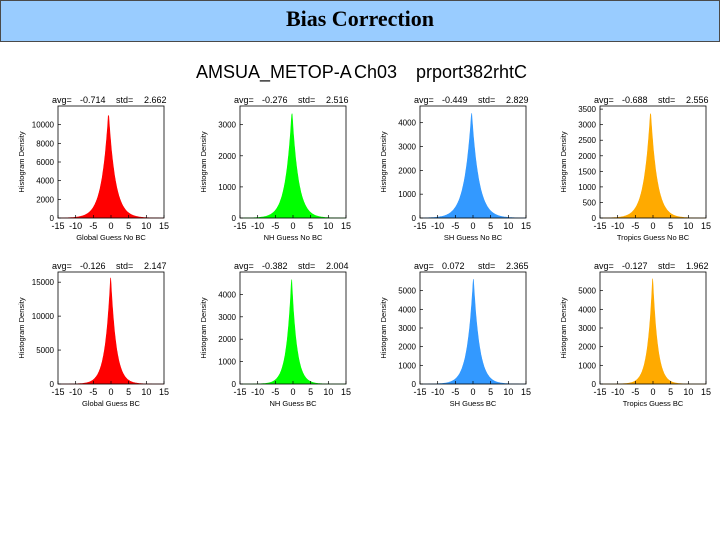  Describe the element at coordinates (293, 403) in the screenshot. I see `x-axis-label: NH Guess BC` at that location.